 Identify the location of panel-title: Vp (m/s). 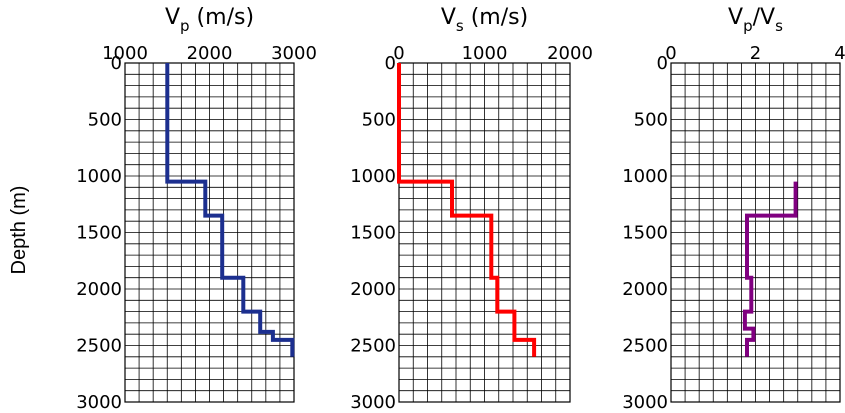
(209, 20).